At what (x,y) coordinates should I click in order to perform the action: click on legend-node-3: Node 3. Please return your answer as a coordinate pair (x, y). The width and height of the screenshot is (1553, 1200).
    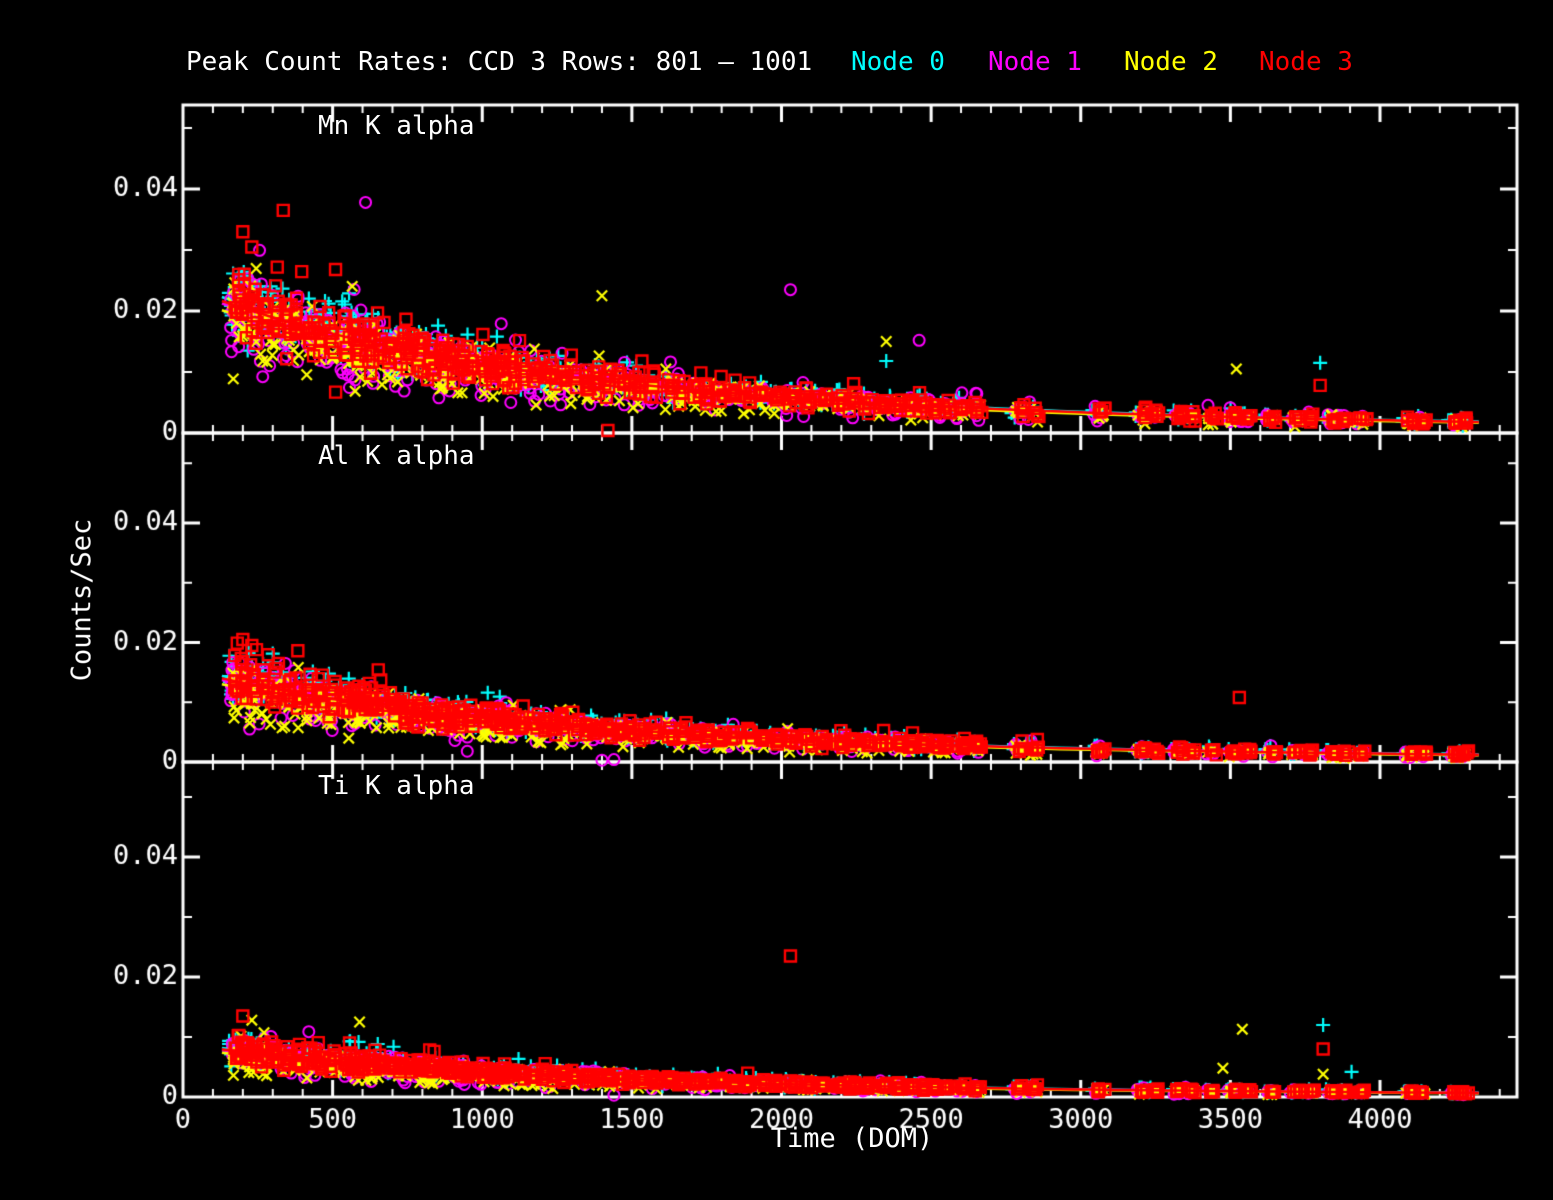
    Looking at the image, I should click on (1306, 62).